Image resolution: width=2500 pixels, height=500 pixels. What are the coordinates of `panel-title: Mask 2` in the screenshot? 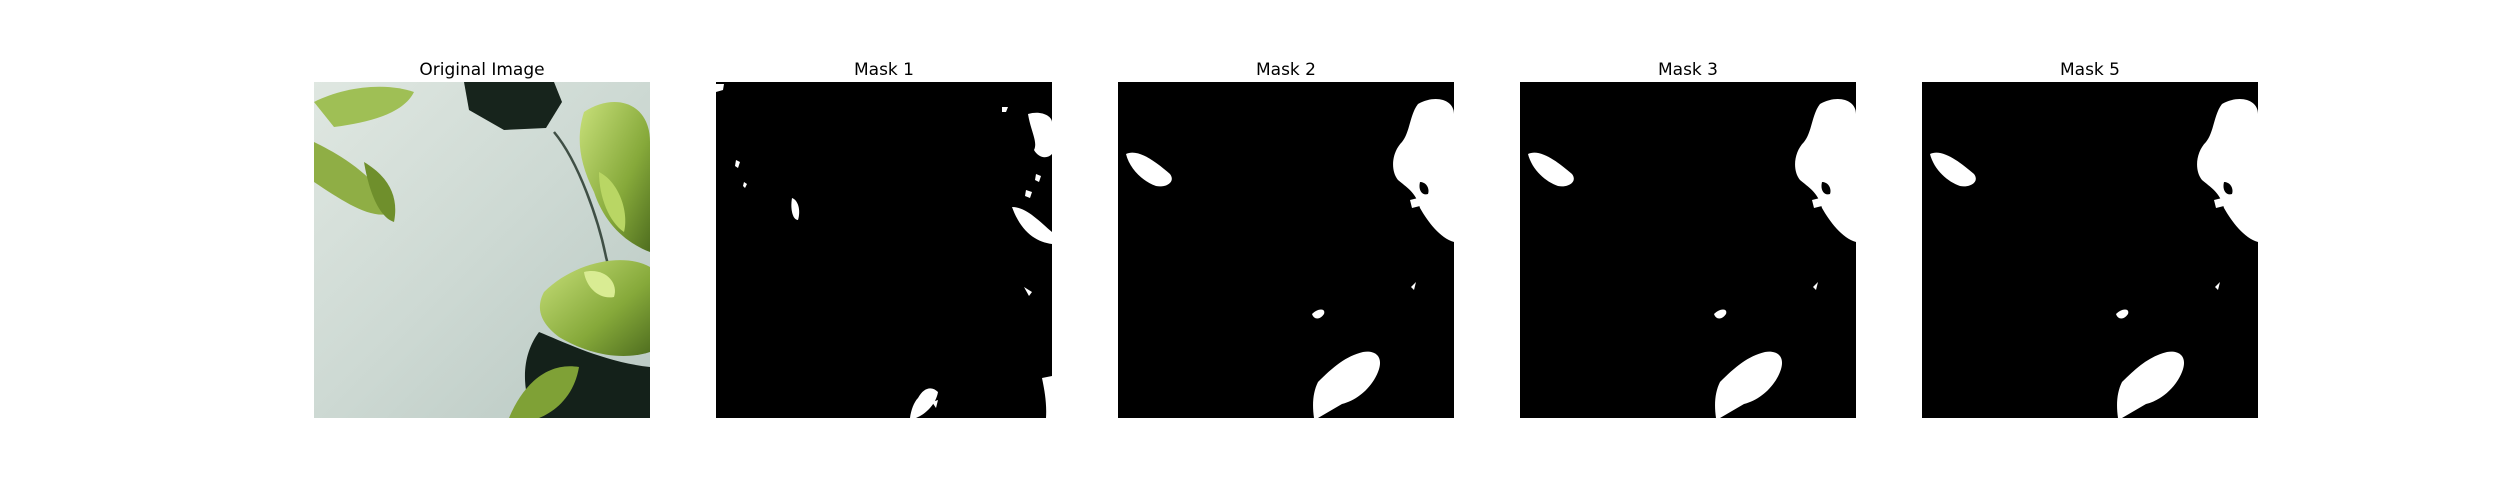 It's located at (1286, 70).